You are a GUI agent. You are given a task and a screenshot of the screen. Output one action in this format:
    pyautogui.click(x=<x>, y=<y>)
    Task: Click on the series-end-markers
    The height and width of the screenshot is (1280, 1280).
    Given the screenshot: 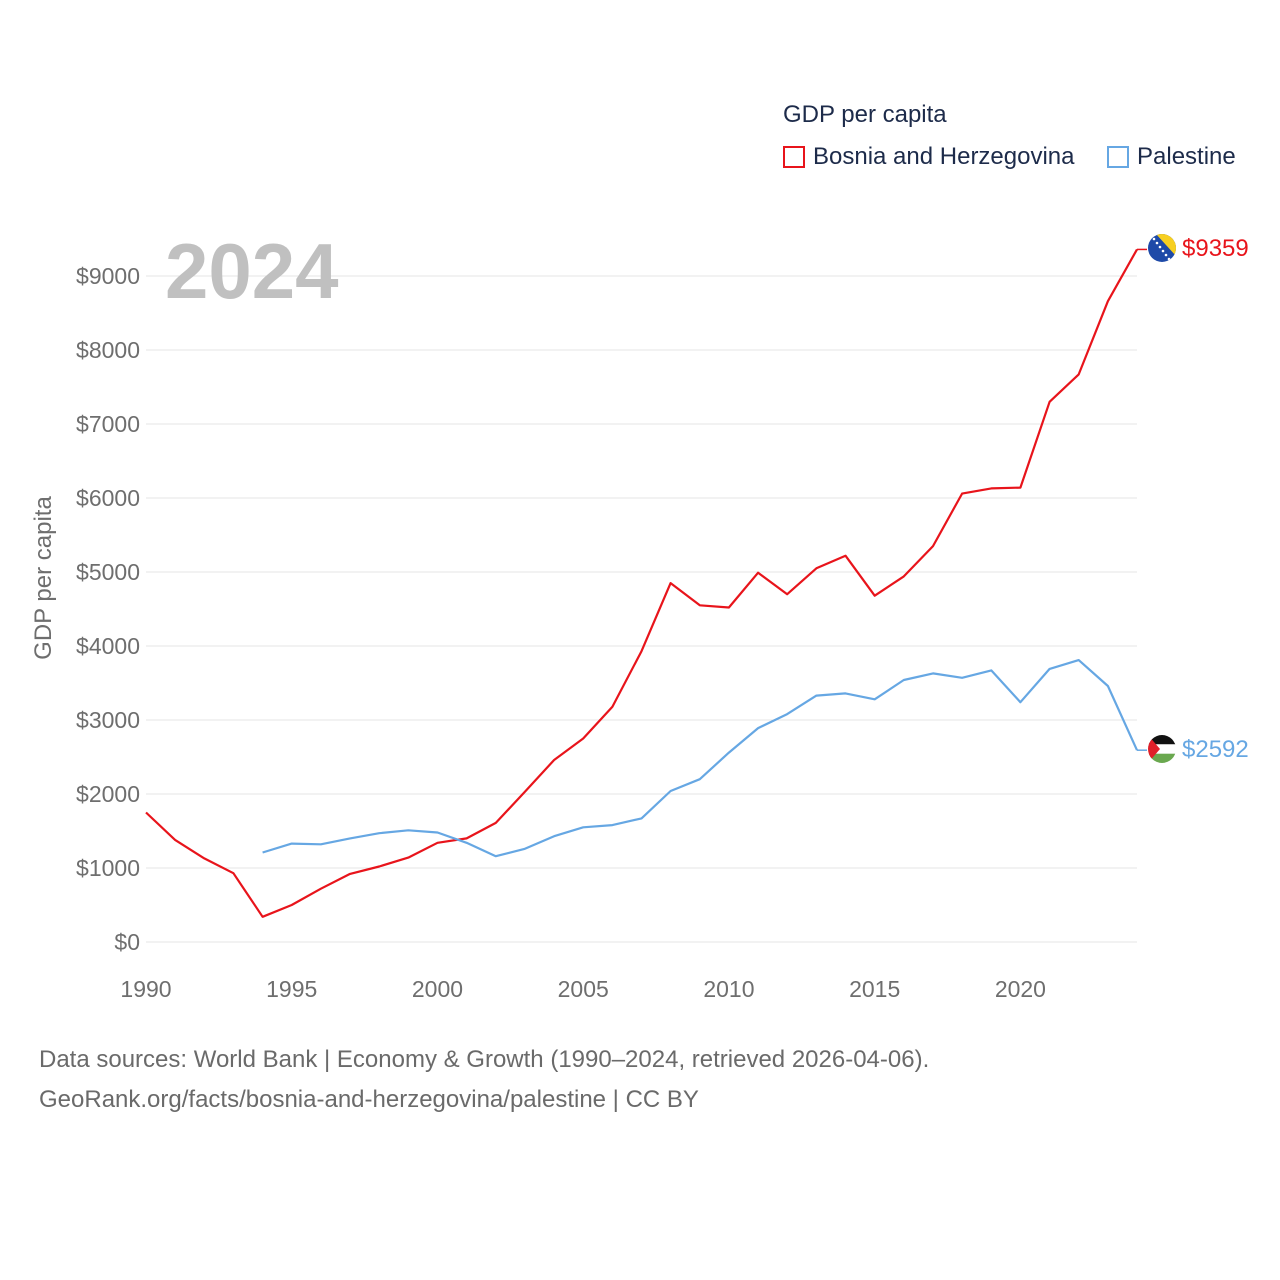 What is the action you would take?
    pyautogui.click(x=1162, y=498)
    